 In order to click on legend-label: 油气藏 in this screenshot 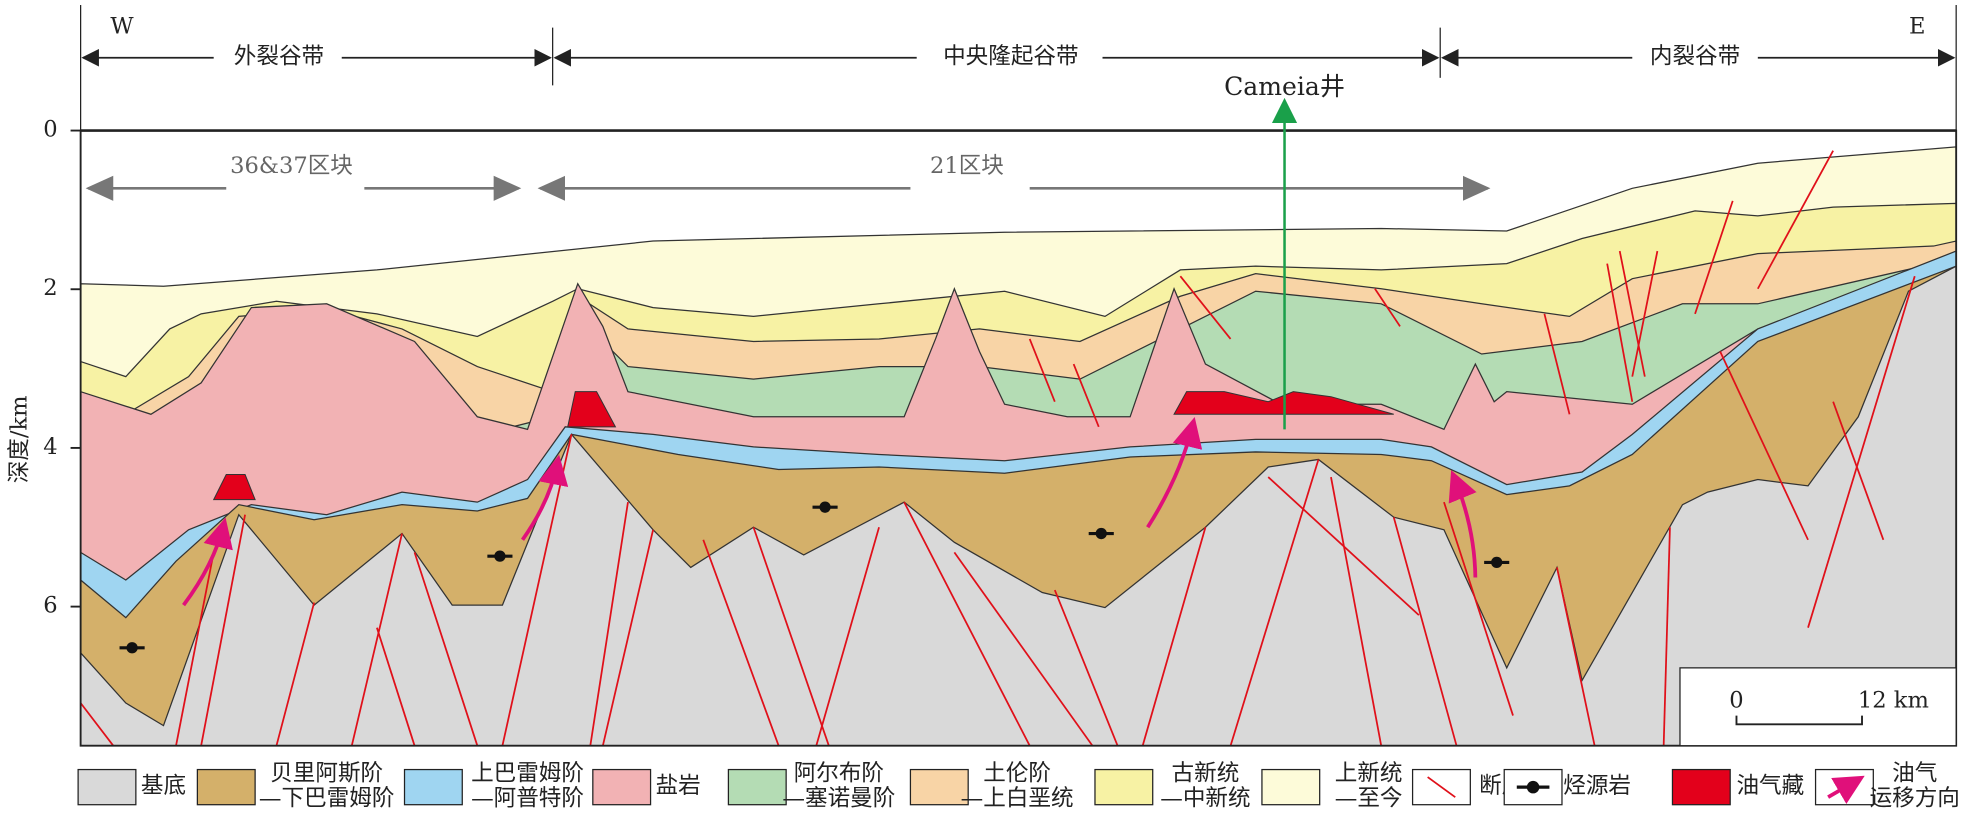, I will do `click(1770, 786)`.